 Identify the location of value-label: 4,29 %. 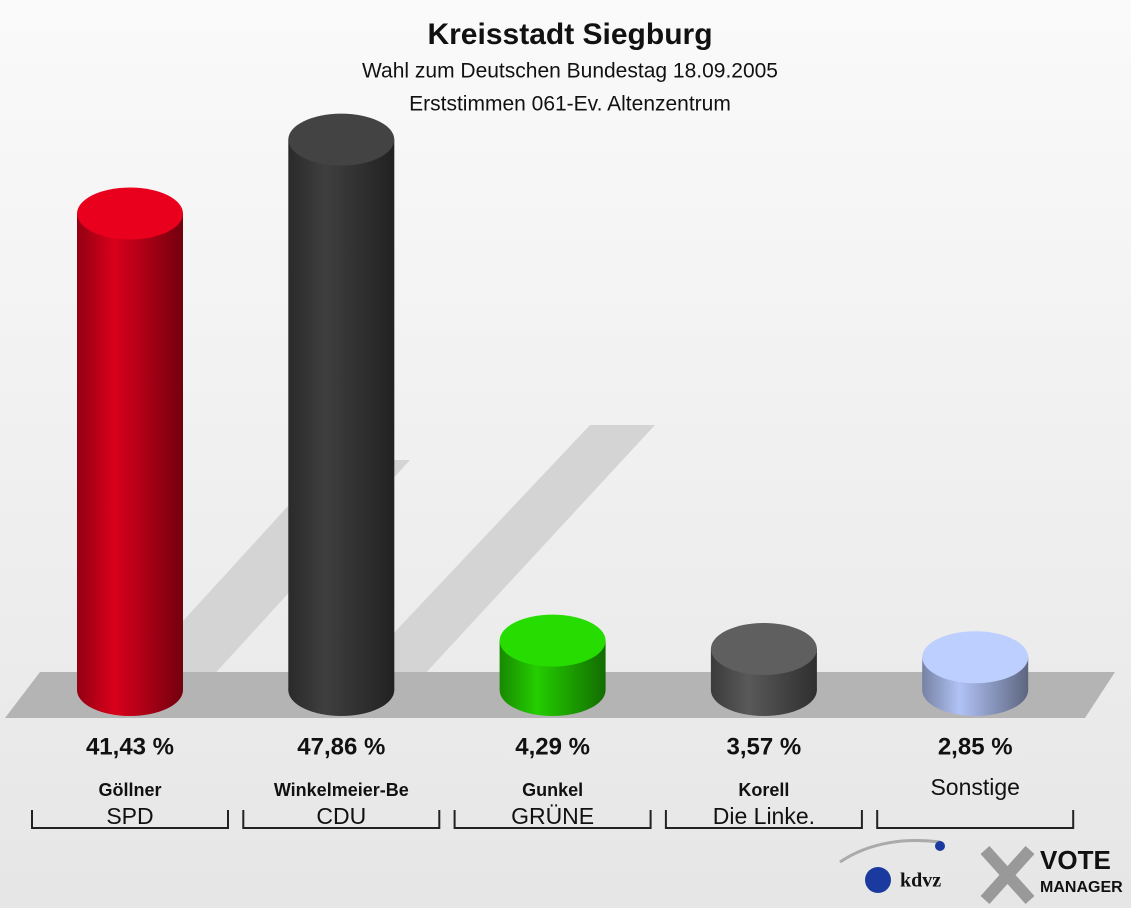
(552, 746).